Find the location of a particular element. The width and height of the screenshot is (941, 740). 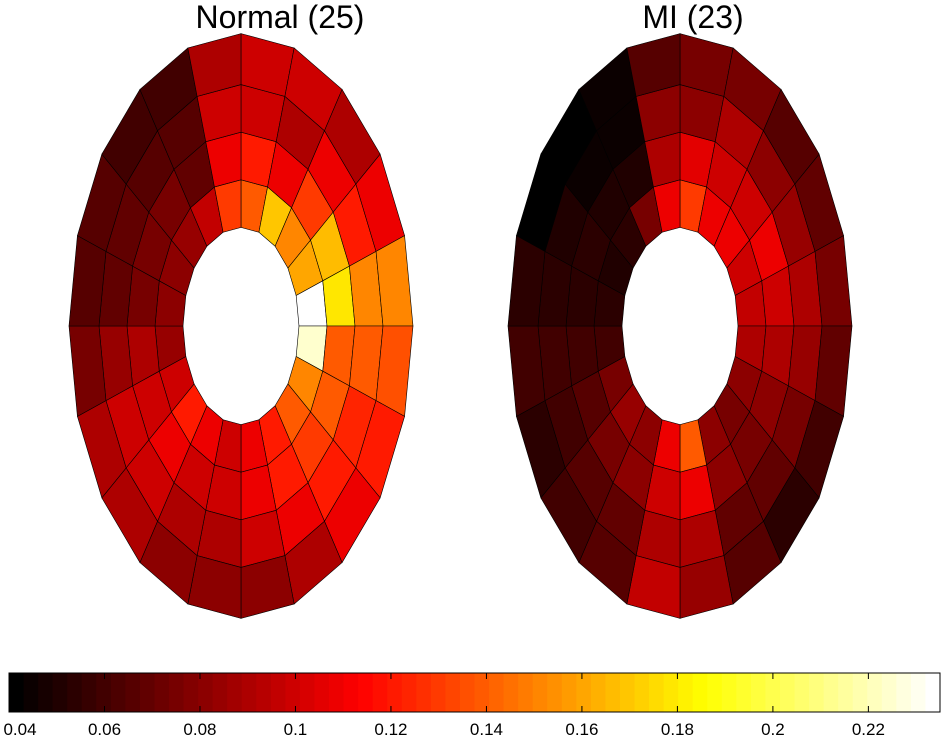

colorbar-tick-label: 0.18 is located at coordinates (677, 729).